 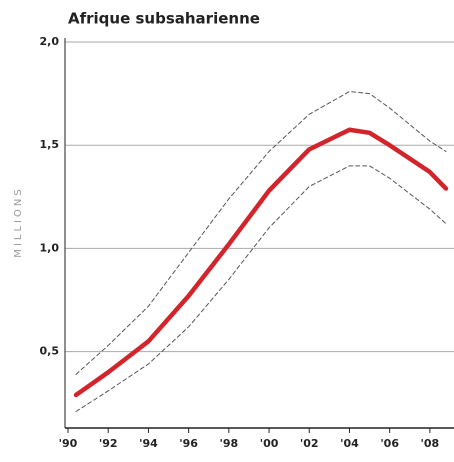 What do you see at coordinates (50, 247) in the screenshot?
I see `y-tick-label: 1,0` at bounding box center [50, 247].